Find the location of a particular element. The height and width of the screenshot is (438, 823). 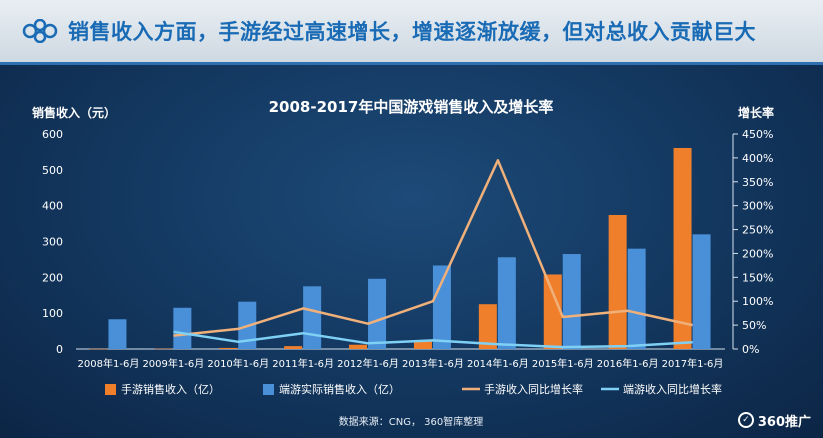

y2-axis-title: 增长率 is located at coordinates (756, 112).